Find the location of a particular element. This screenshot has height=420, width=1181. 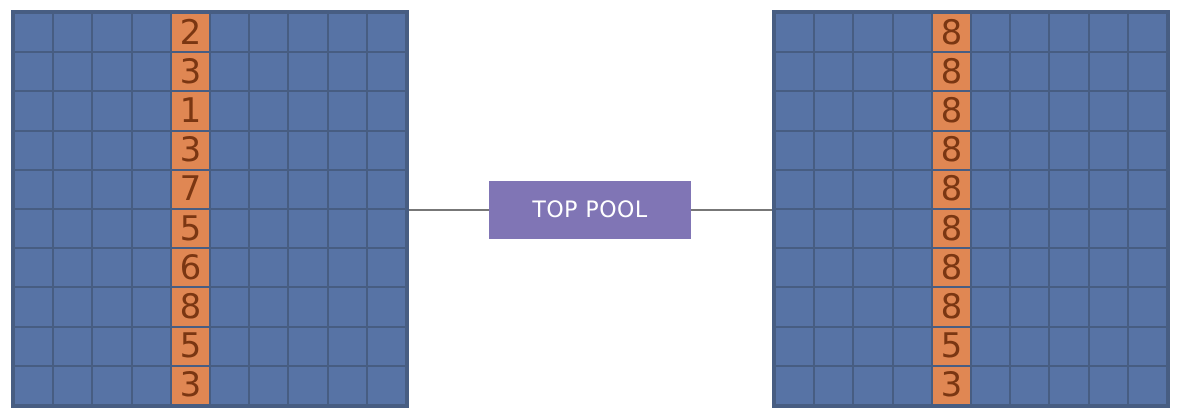

connector-line-left is located at coordinates (449, 210).